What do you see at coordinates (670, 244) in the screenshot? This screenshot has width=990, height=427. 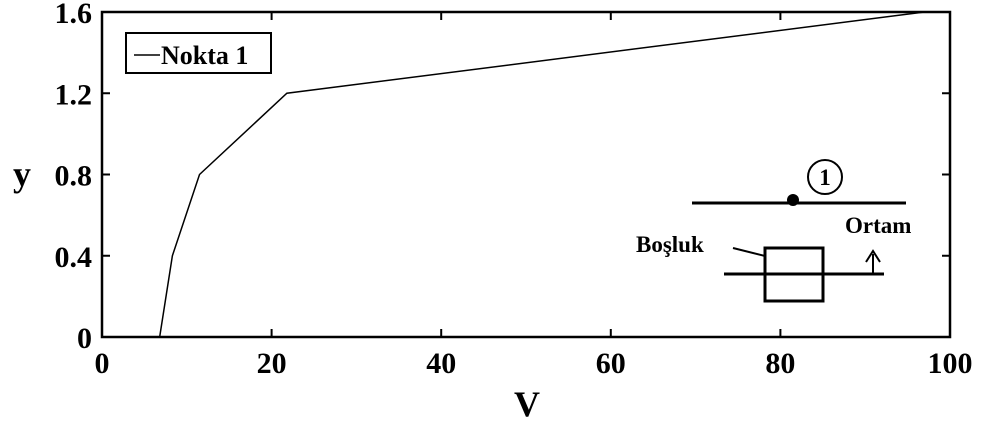 I see `gap-label: Boşluk` at bounding box center [670, 244].